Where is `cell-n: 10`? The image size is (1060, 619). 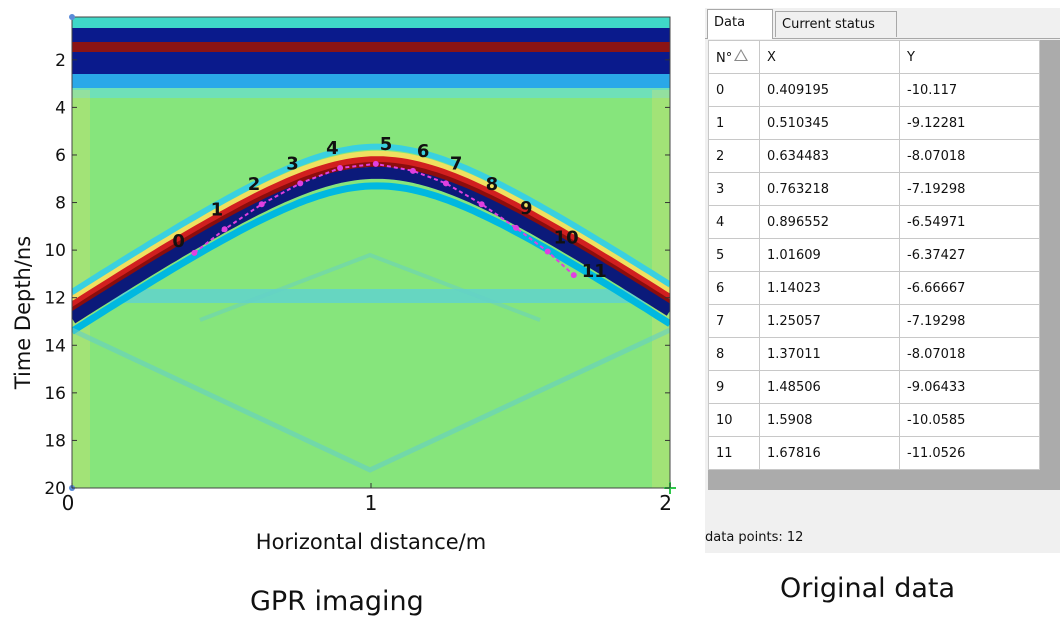 cell-n: 10 is located at coordinates (734, 420).